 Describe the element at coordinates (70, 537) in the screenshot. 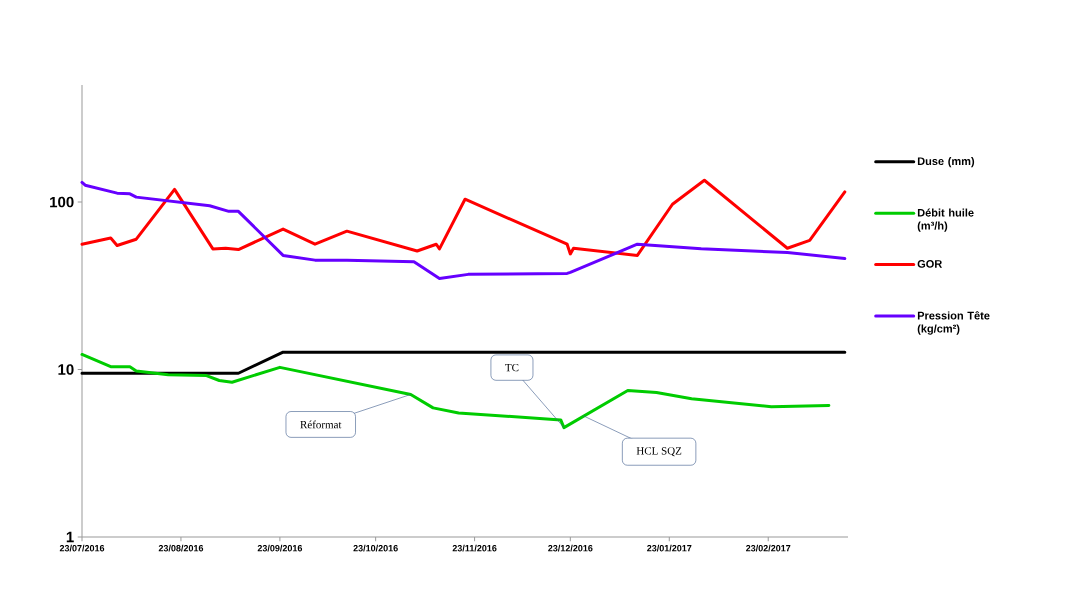

I see `y-tick-label: 1` at that location.